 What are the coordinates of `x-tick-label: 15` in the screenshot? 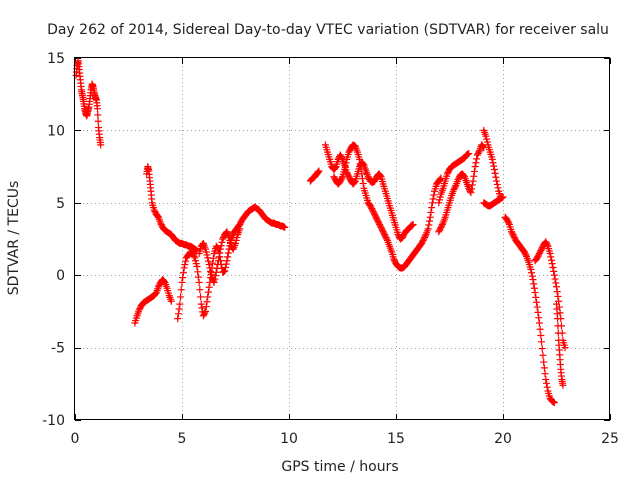 It's located at (396, 439).